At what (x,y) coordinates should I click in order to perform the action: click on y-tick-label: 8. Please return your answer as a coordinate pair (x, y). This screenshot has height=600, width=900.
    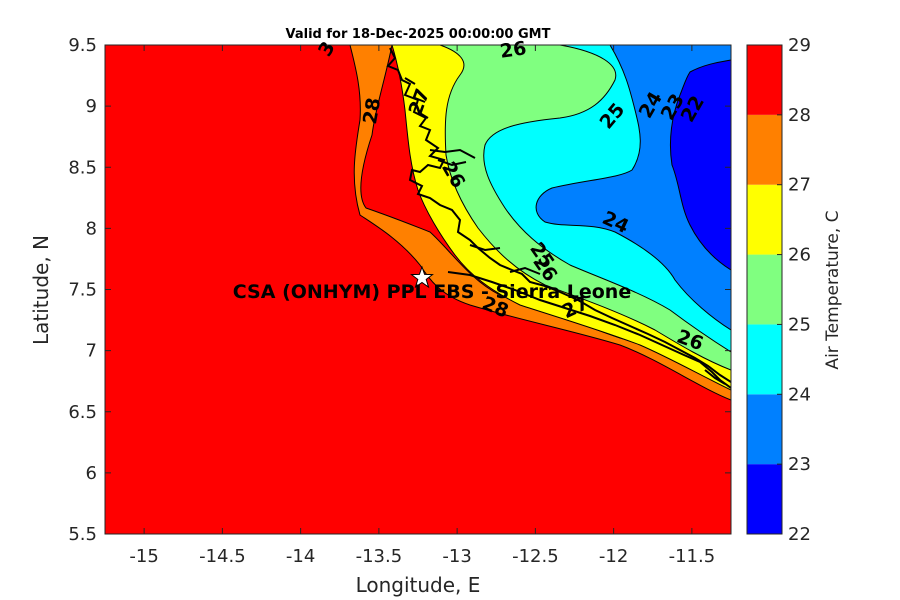
    Looking at the image, I should click on (91, 228).